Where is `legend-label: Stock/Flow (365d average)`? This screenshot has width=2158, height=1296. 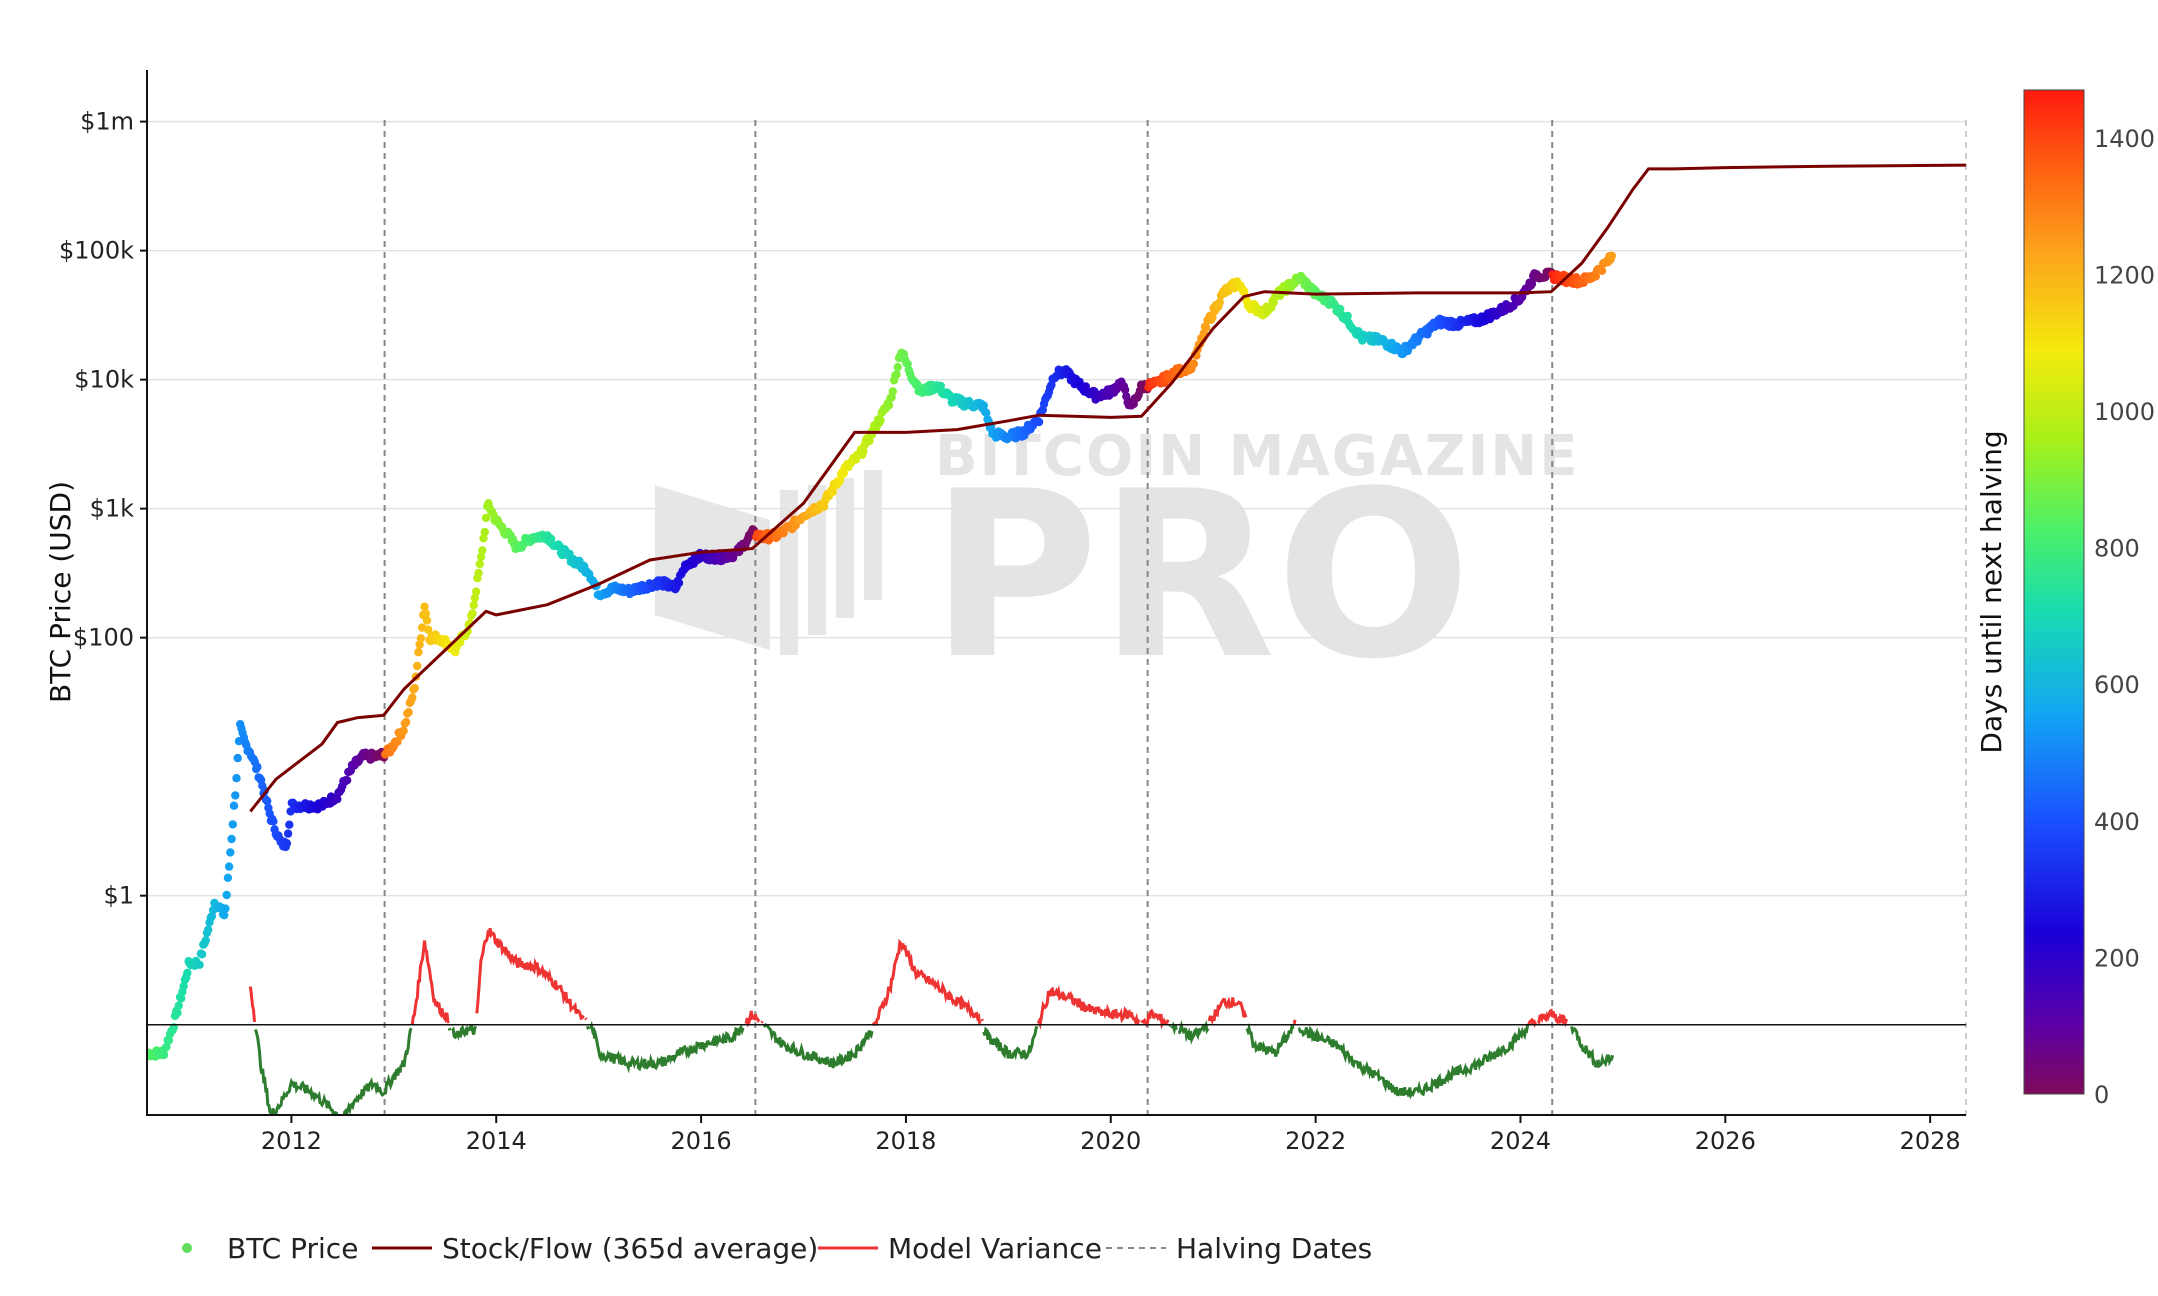
legend-label: Stock/Flow (365d average) is located at coordinates (630, 1248).